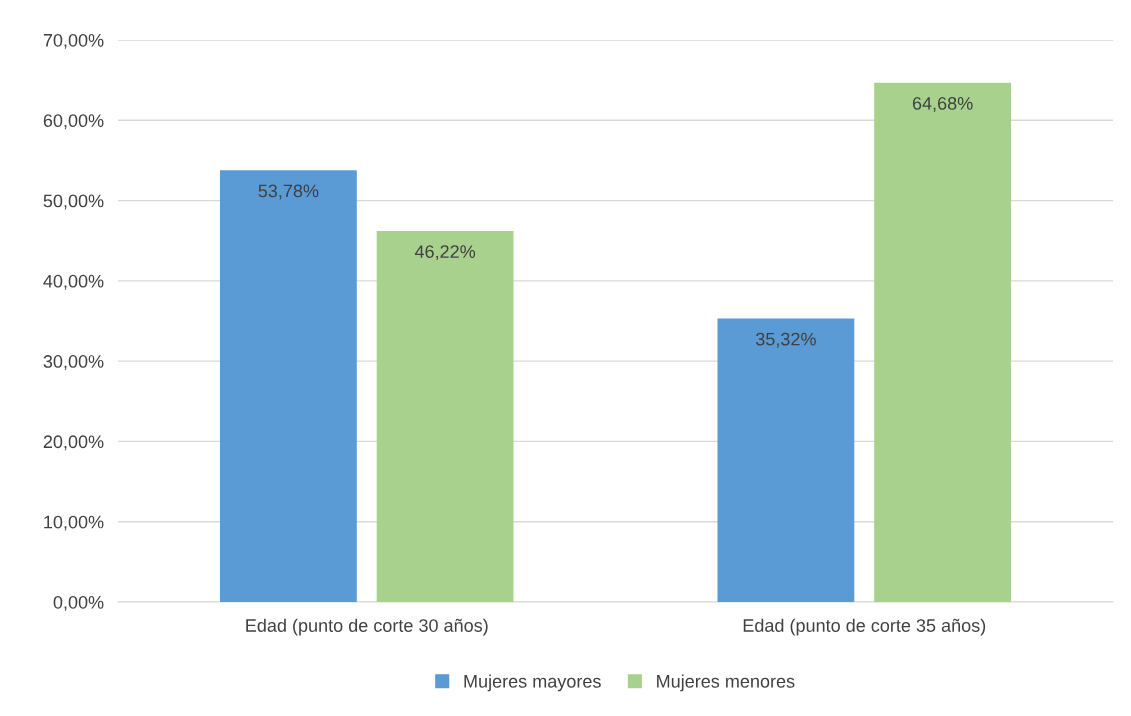 The image size is (1131, 716). Describe the element at coordinates (73, 202) in the screenshot. I see `y-tick-label: 50,00%` at that location.